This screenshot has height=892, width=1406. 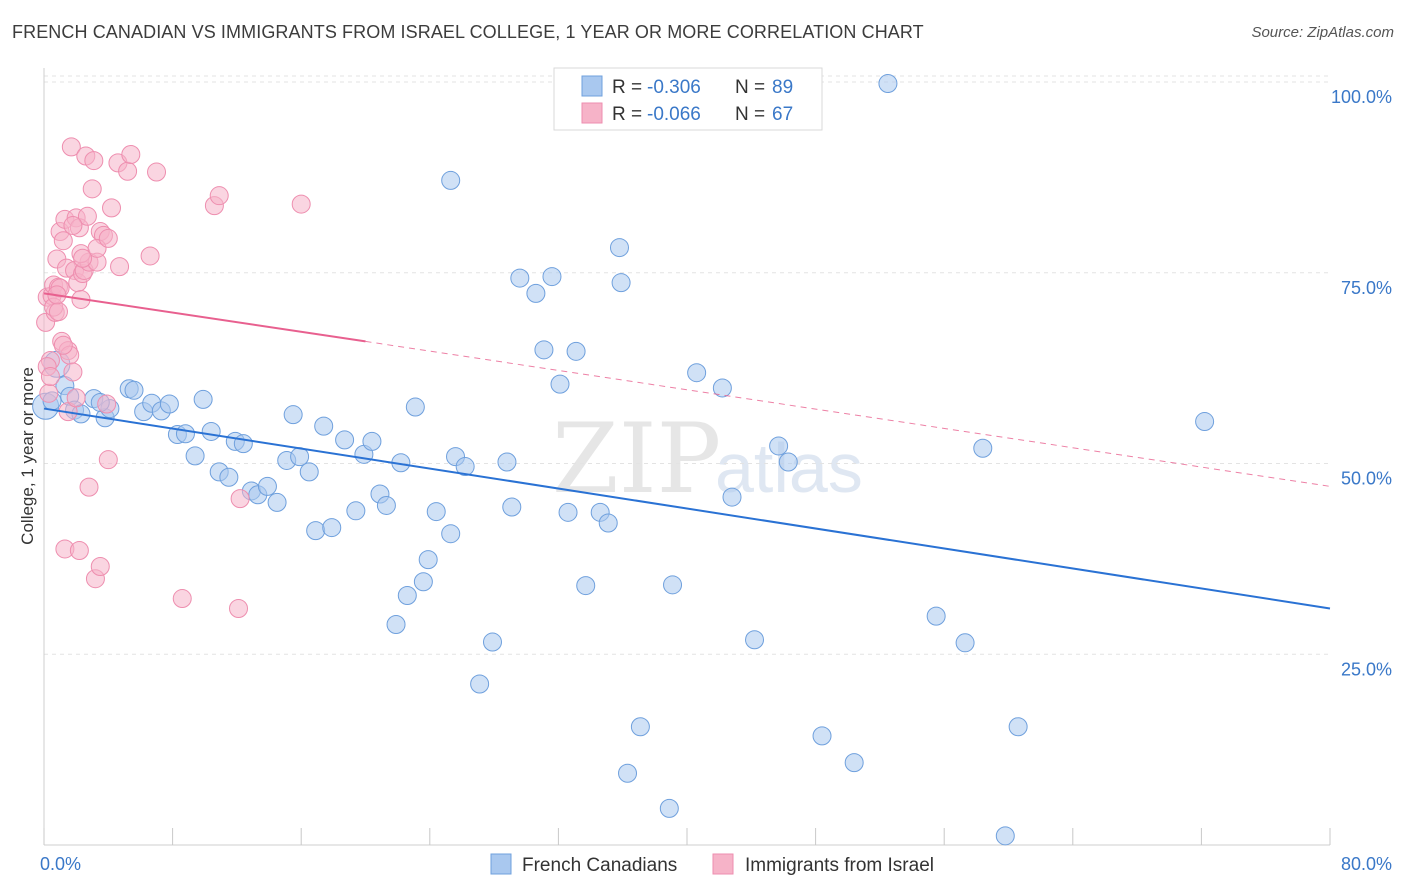 I want to click on y-tick-label: 100.0%, so click(x=1361, y=97).